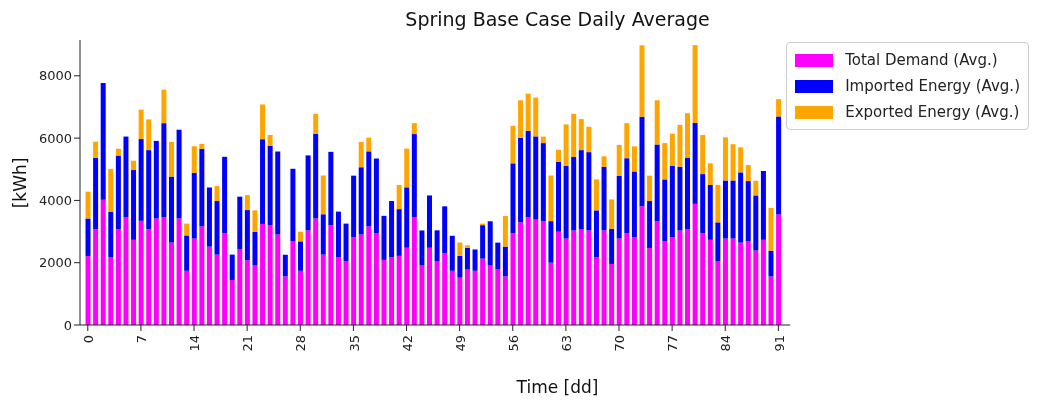 This screenshot has height=405, width=1045. I want to click on x-tick-label: 49, so click(460, 343).